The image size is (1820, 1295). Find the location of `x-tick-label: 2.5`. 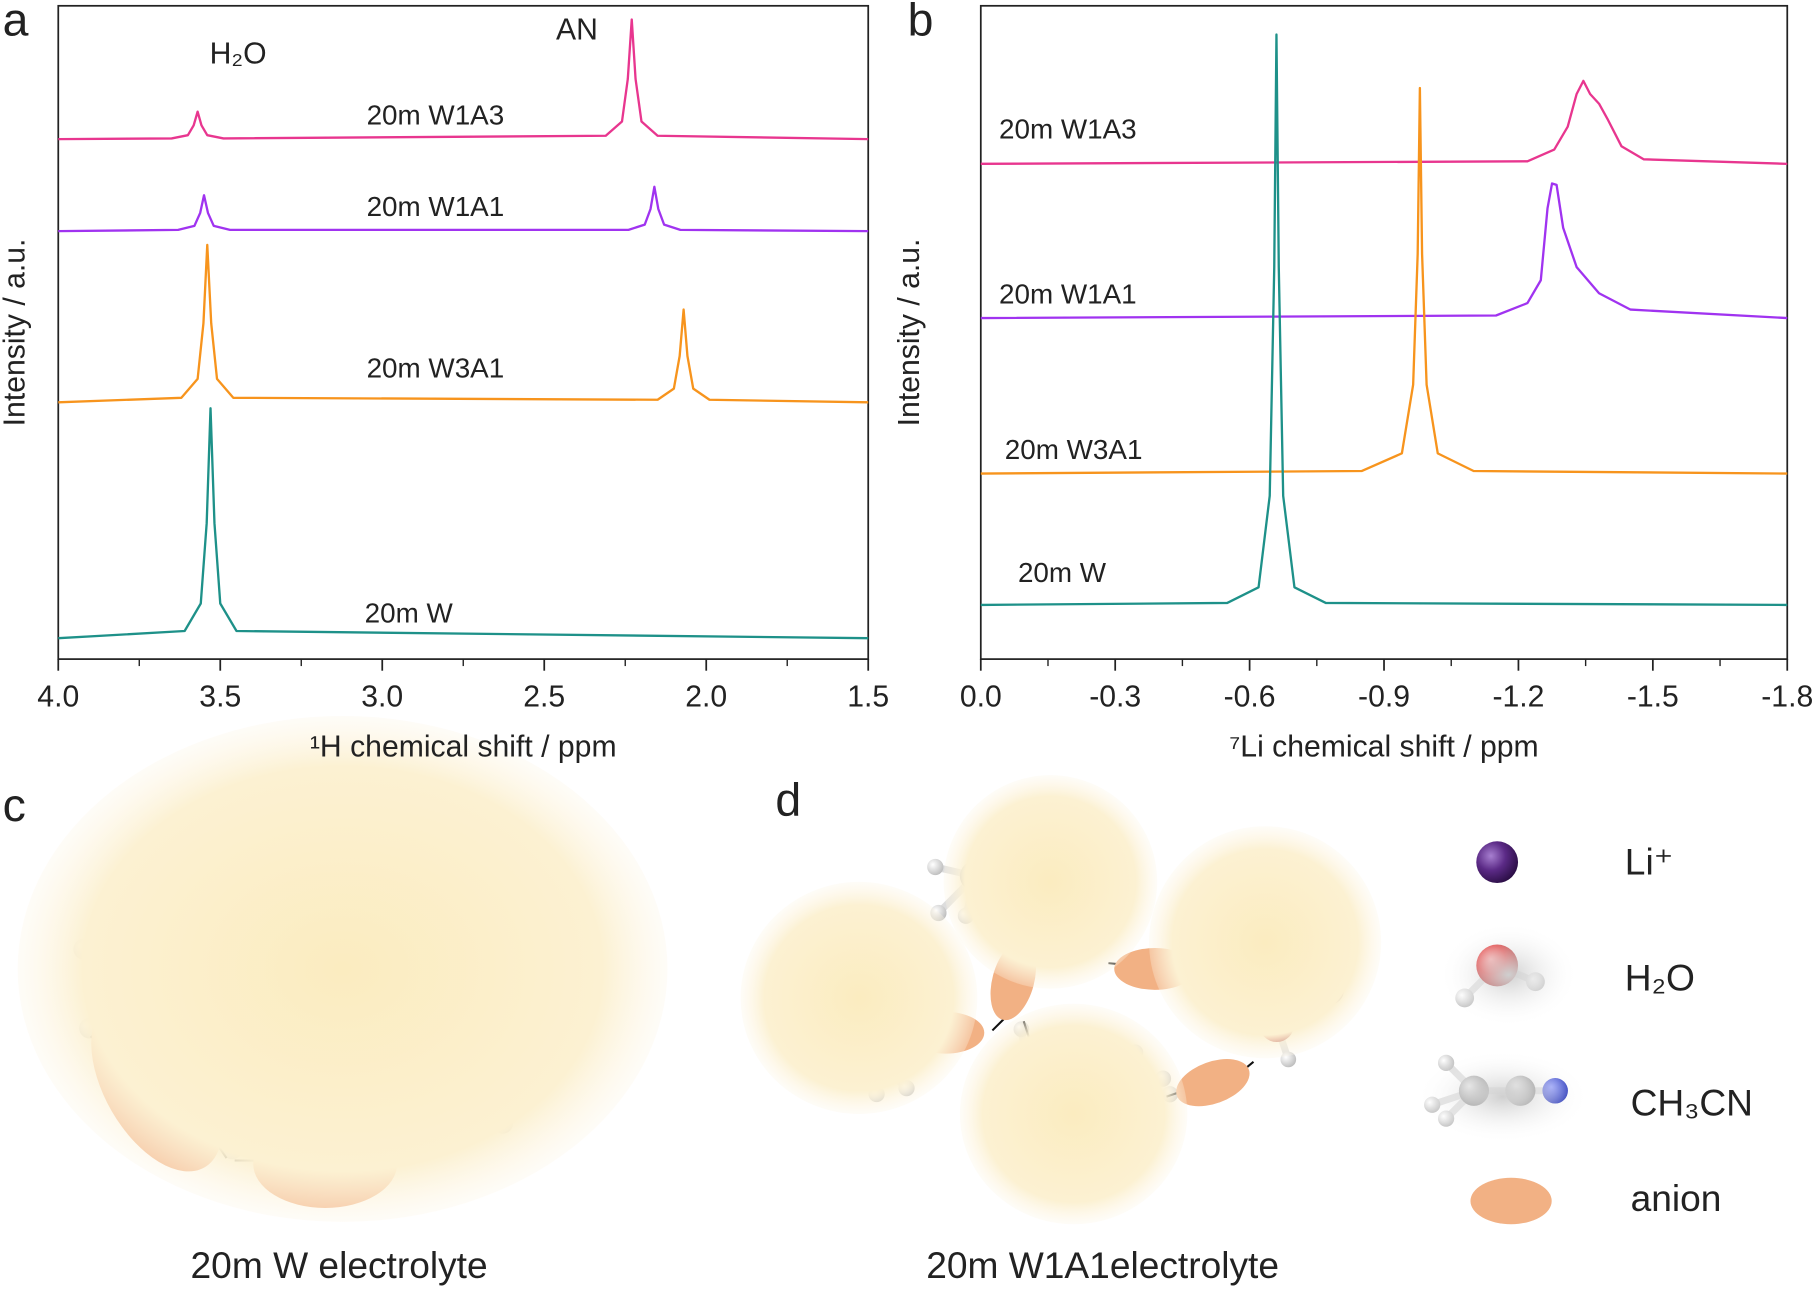

x-tick-label: 2.5 is located at coordinates (544, 697).